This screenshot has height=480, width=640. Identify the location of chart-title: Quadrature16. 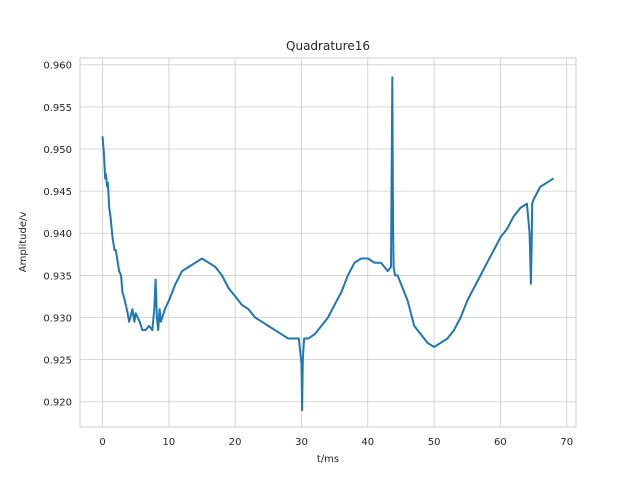
(328, 46).